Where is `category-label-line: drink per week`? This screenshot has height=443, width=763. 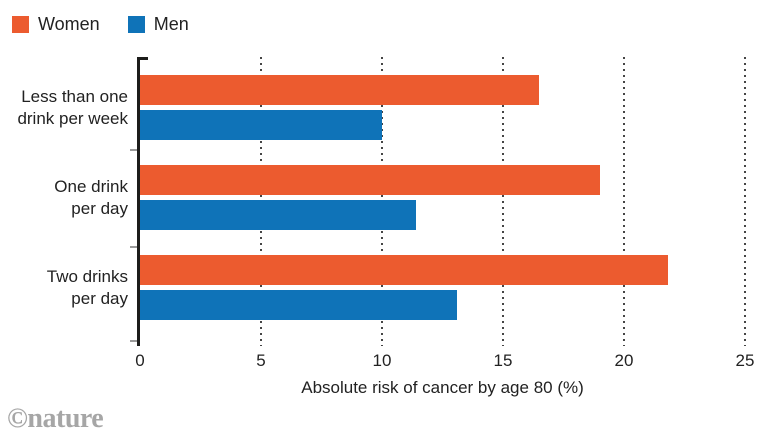 category-label-line: drink per week is located at coordinates (72, 118).